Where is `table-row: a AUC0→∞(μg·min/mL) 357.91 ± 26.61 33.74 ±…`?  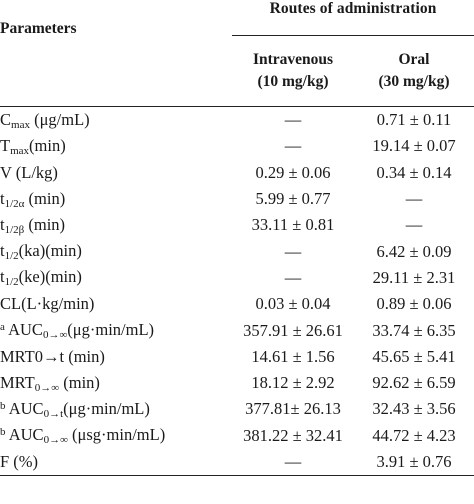 table-row: a AUC0→∞(μg·min/mL) 357.91 ± 26.61 33.74 ±… is located at coordinates (237, 330).